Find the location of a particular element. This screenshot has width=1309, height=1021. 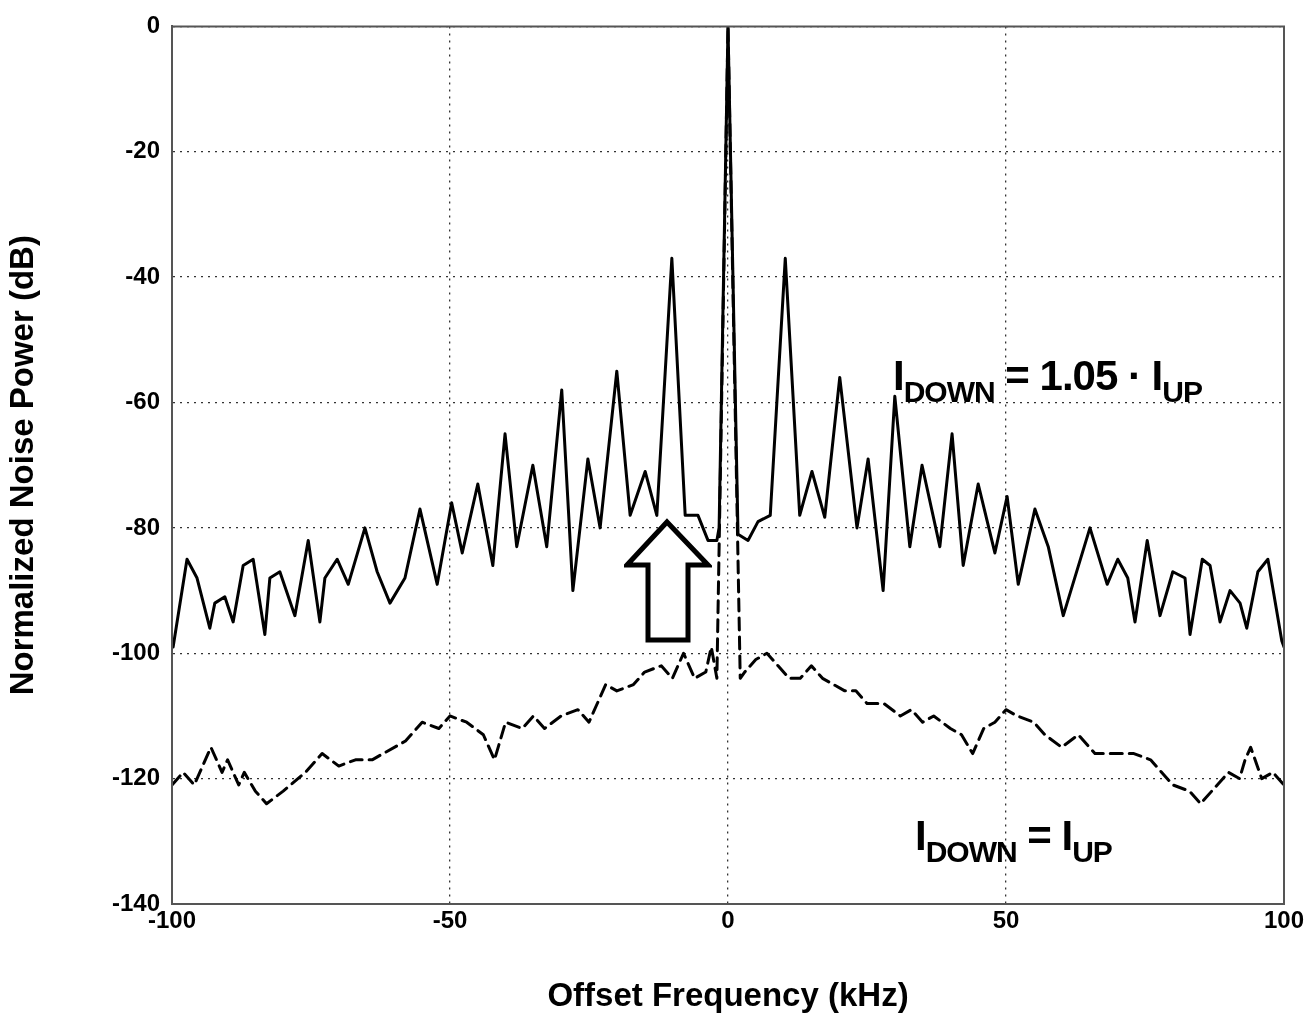

x-tick-label: 0 is located at coordinates (728, 920).